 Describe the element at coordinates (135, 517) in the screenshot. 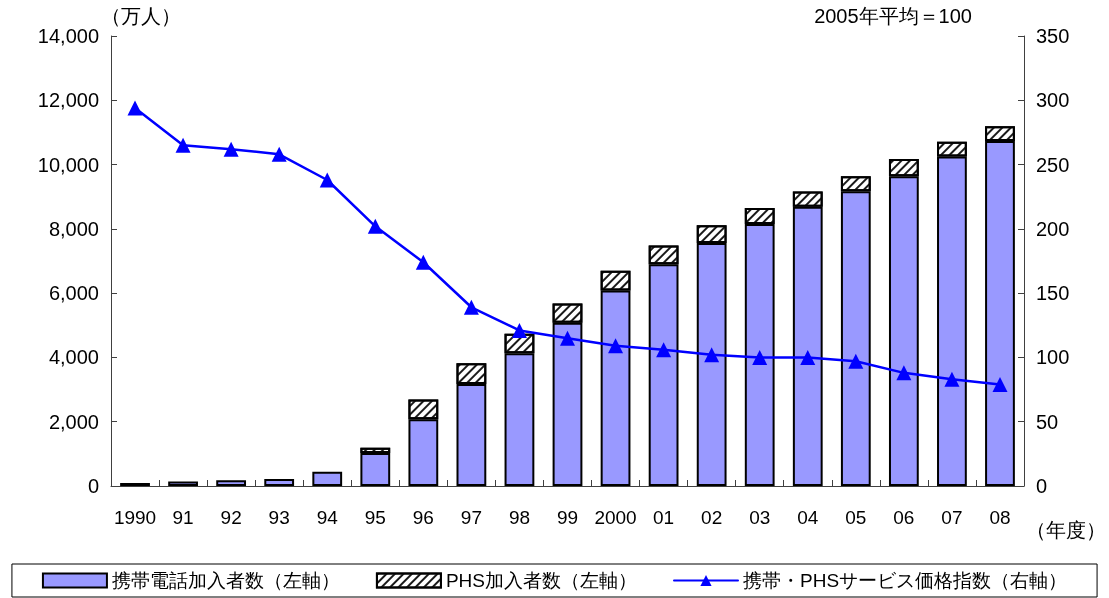

I see `x-tick-label: 1990` at that location.